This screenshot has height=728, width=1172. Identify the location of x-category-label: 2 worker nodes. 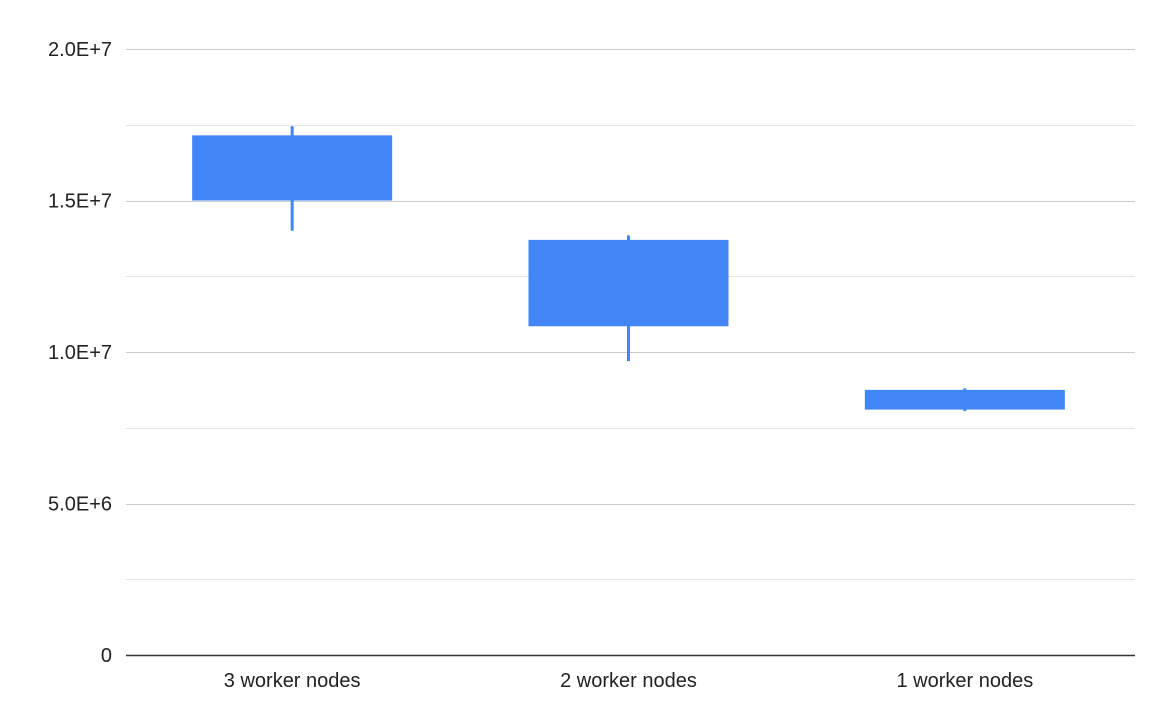
(628, 681).